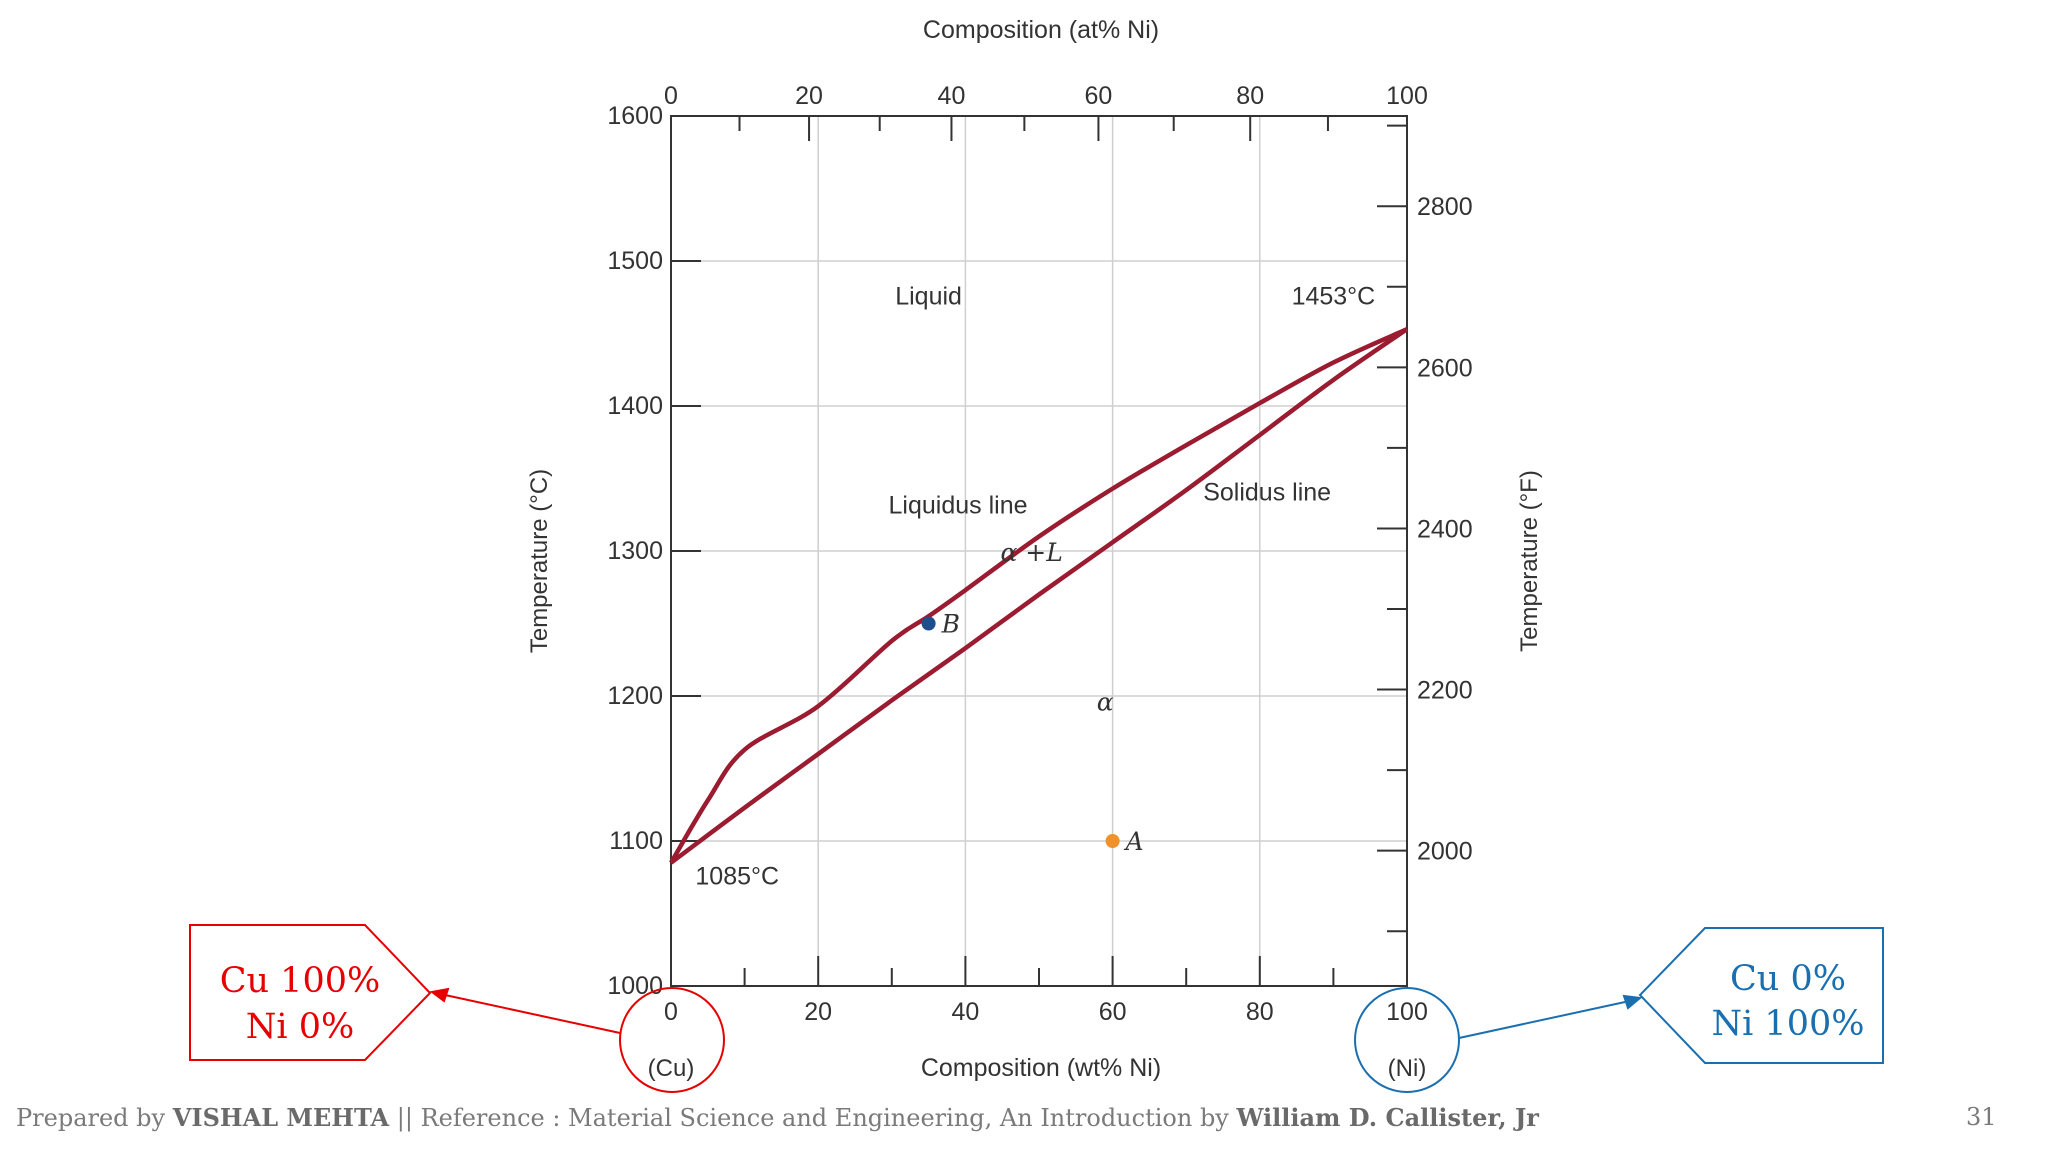 This screenshot has height=1152, width=2048. What do you see at coordinates (439, 995) in the screenshot?
I see `arrow-head-left` at bounding box center [439, 995].